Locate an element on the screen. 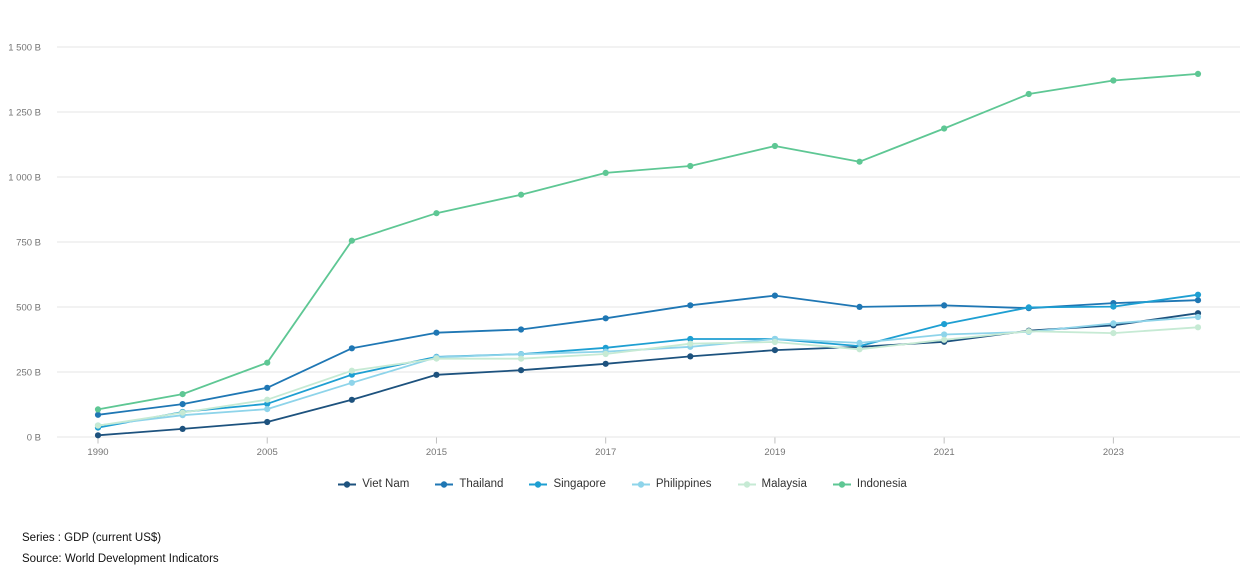 This screenshot has width=1245, height=569. series-caption: Series : GDP (current US$) is located at coordinates (92, 538).